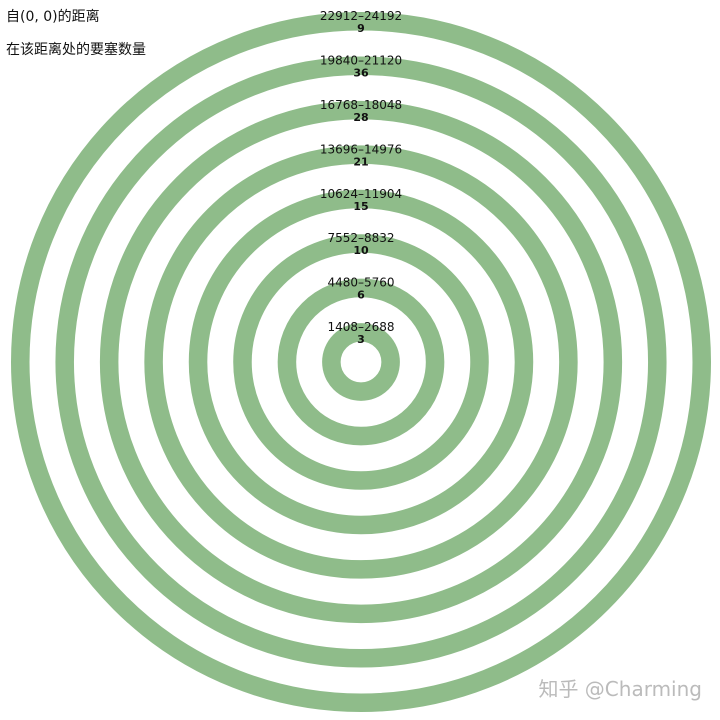 The height and width of the screenshot is (720, 720). I want to click on ring-count-label-7: 36, so click(361, 72).